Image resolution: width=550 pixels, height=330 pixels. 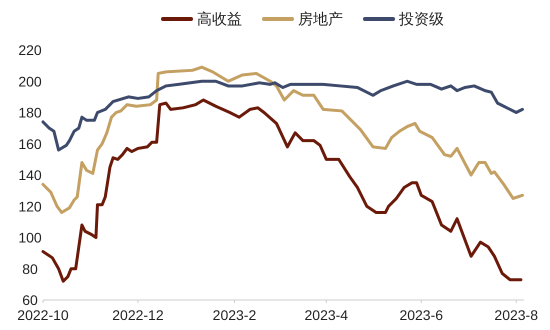 What do you see at coordinates (219, 19) in the screenshot?
I see `legend-label: 高收益` at bounding box center [219, 19].